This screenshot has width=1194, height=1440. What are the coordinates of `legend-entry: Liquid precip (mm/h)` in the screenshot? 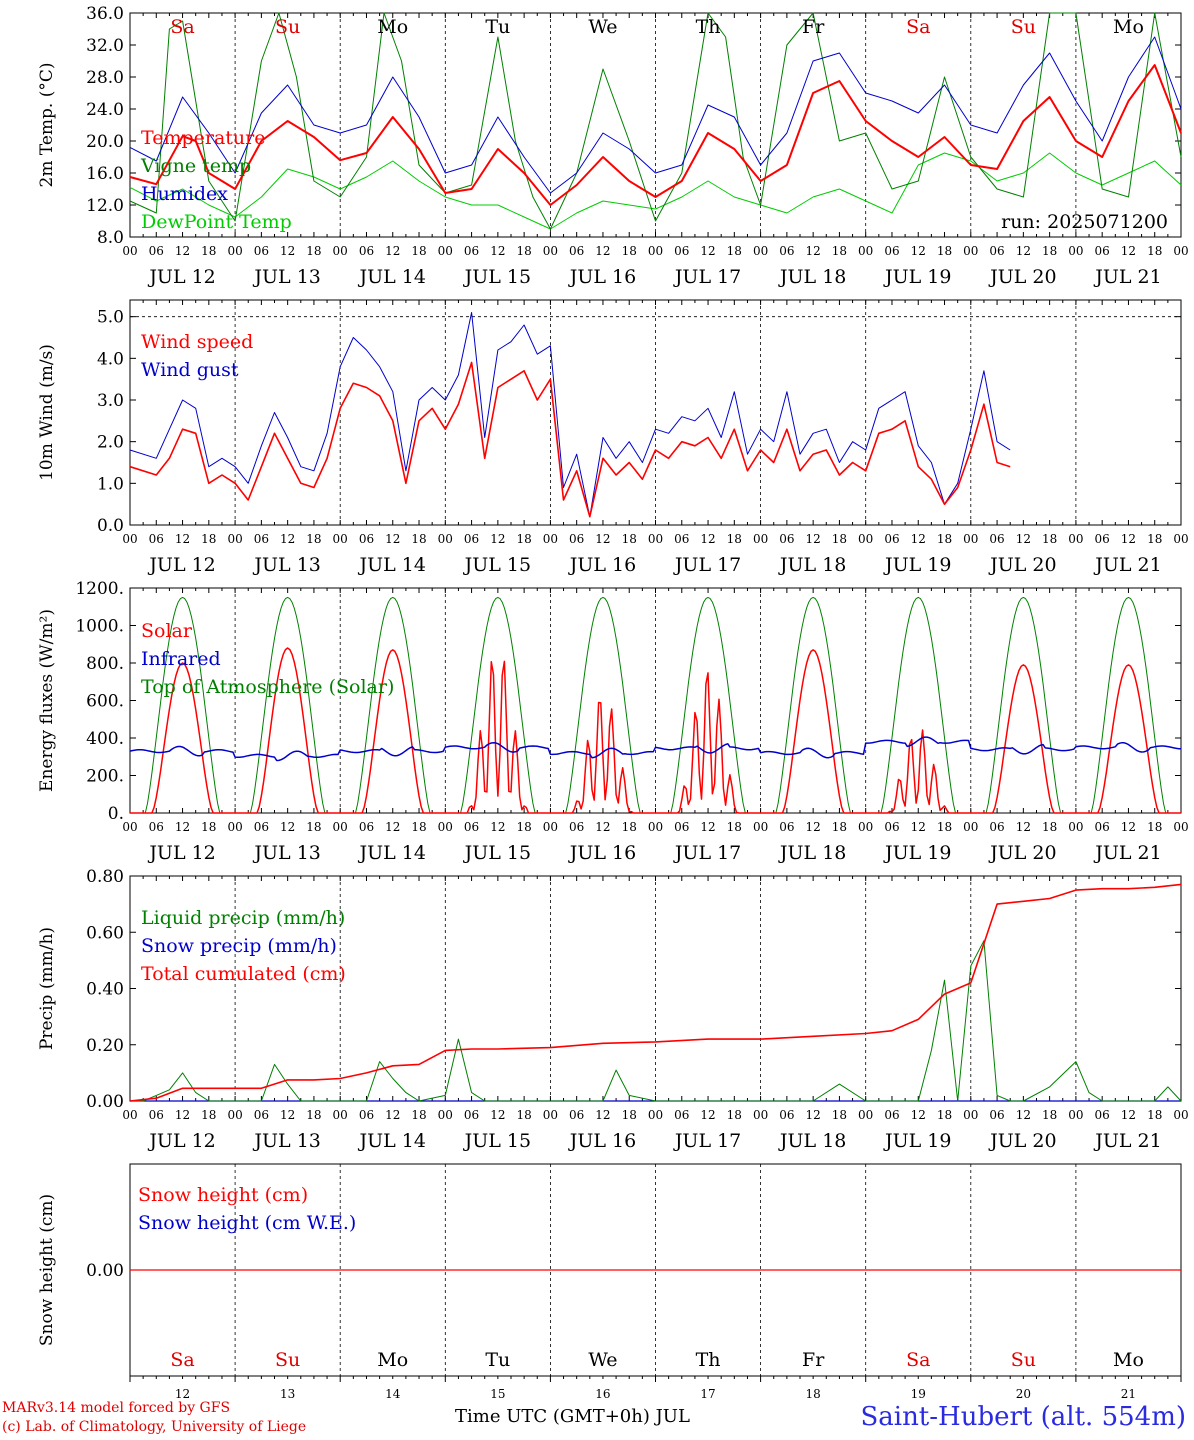 It's located at (243, 918).